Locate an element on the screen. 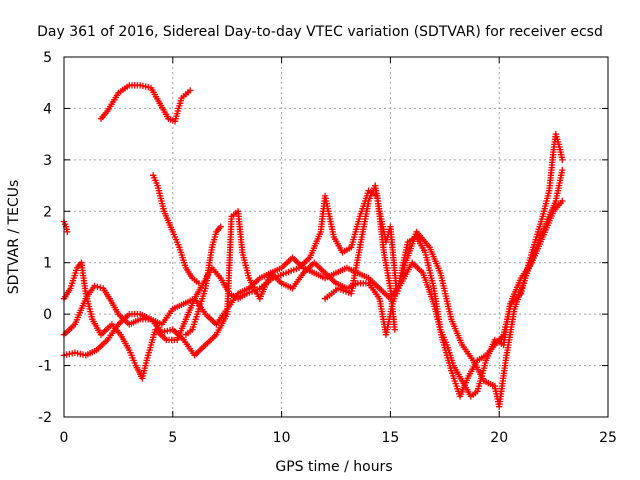 This screenshot has height=480, width=640. y-tick-label: 4 is located at coordinates (47, 109).